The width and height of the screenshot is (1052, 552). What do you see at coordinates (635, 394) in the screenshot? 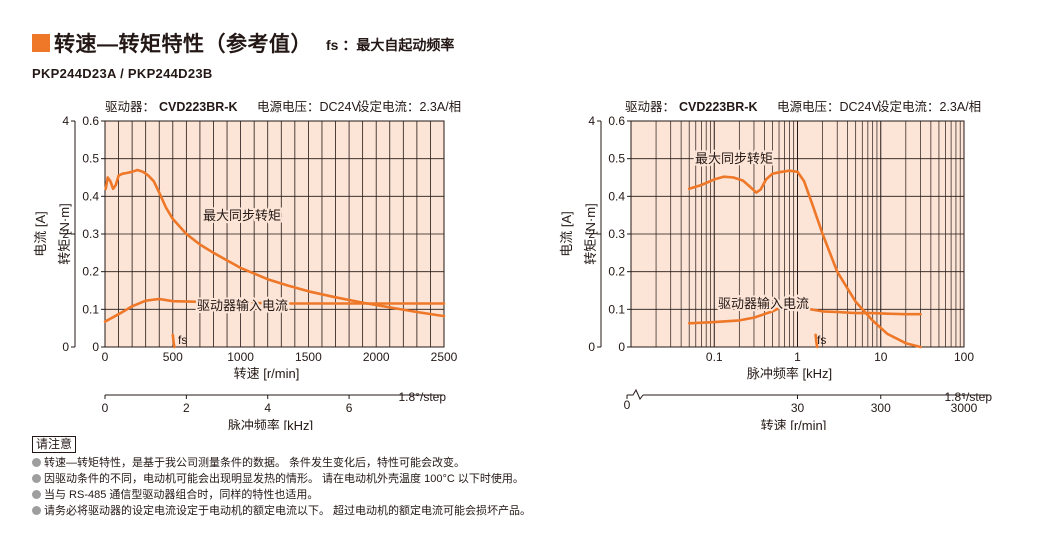
I see `axis-break-icon` at bounding box center [635, 394].